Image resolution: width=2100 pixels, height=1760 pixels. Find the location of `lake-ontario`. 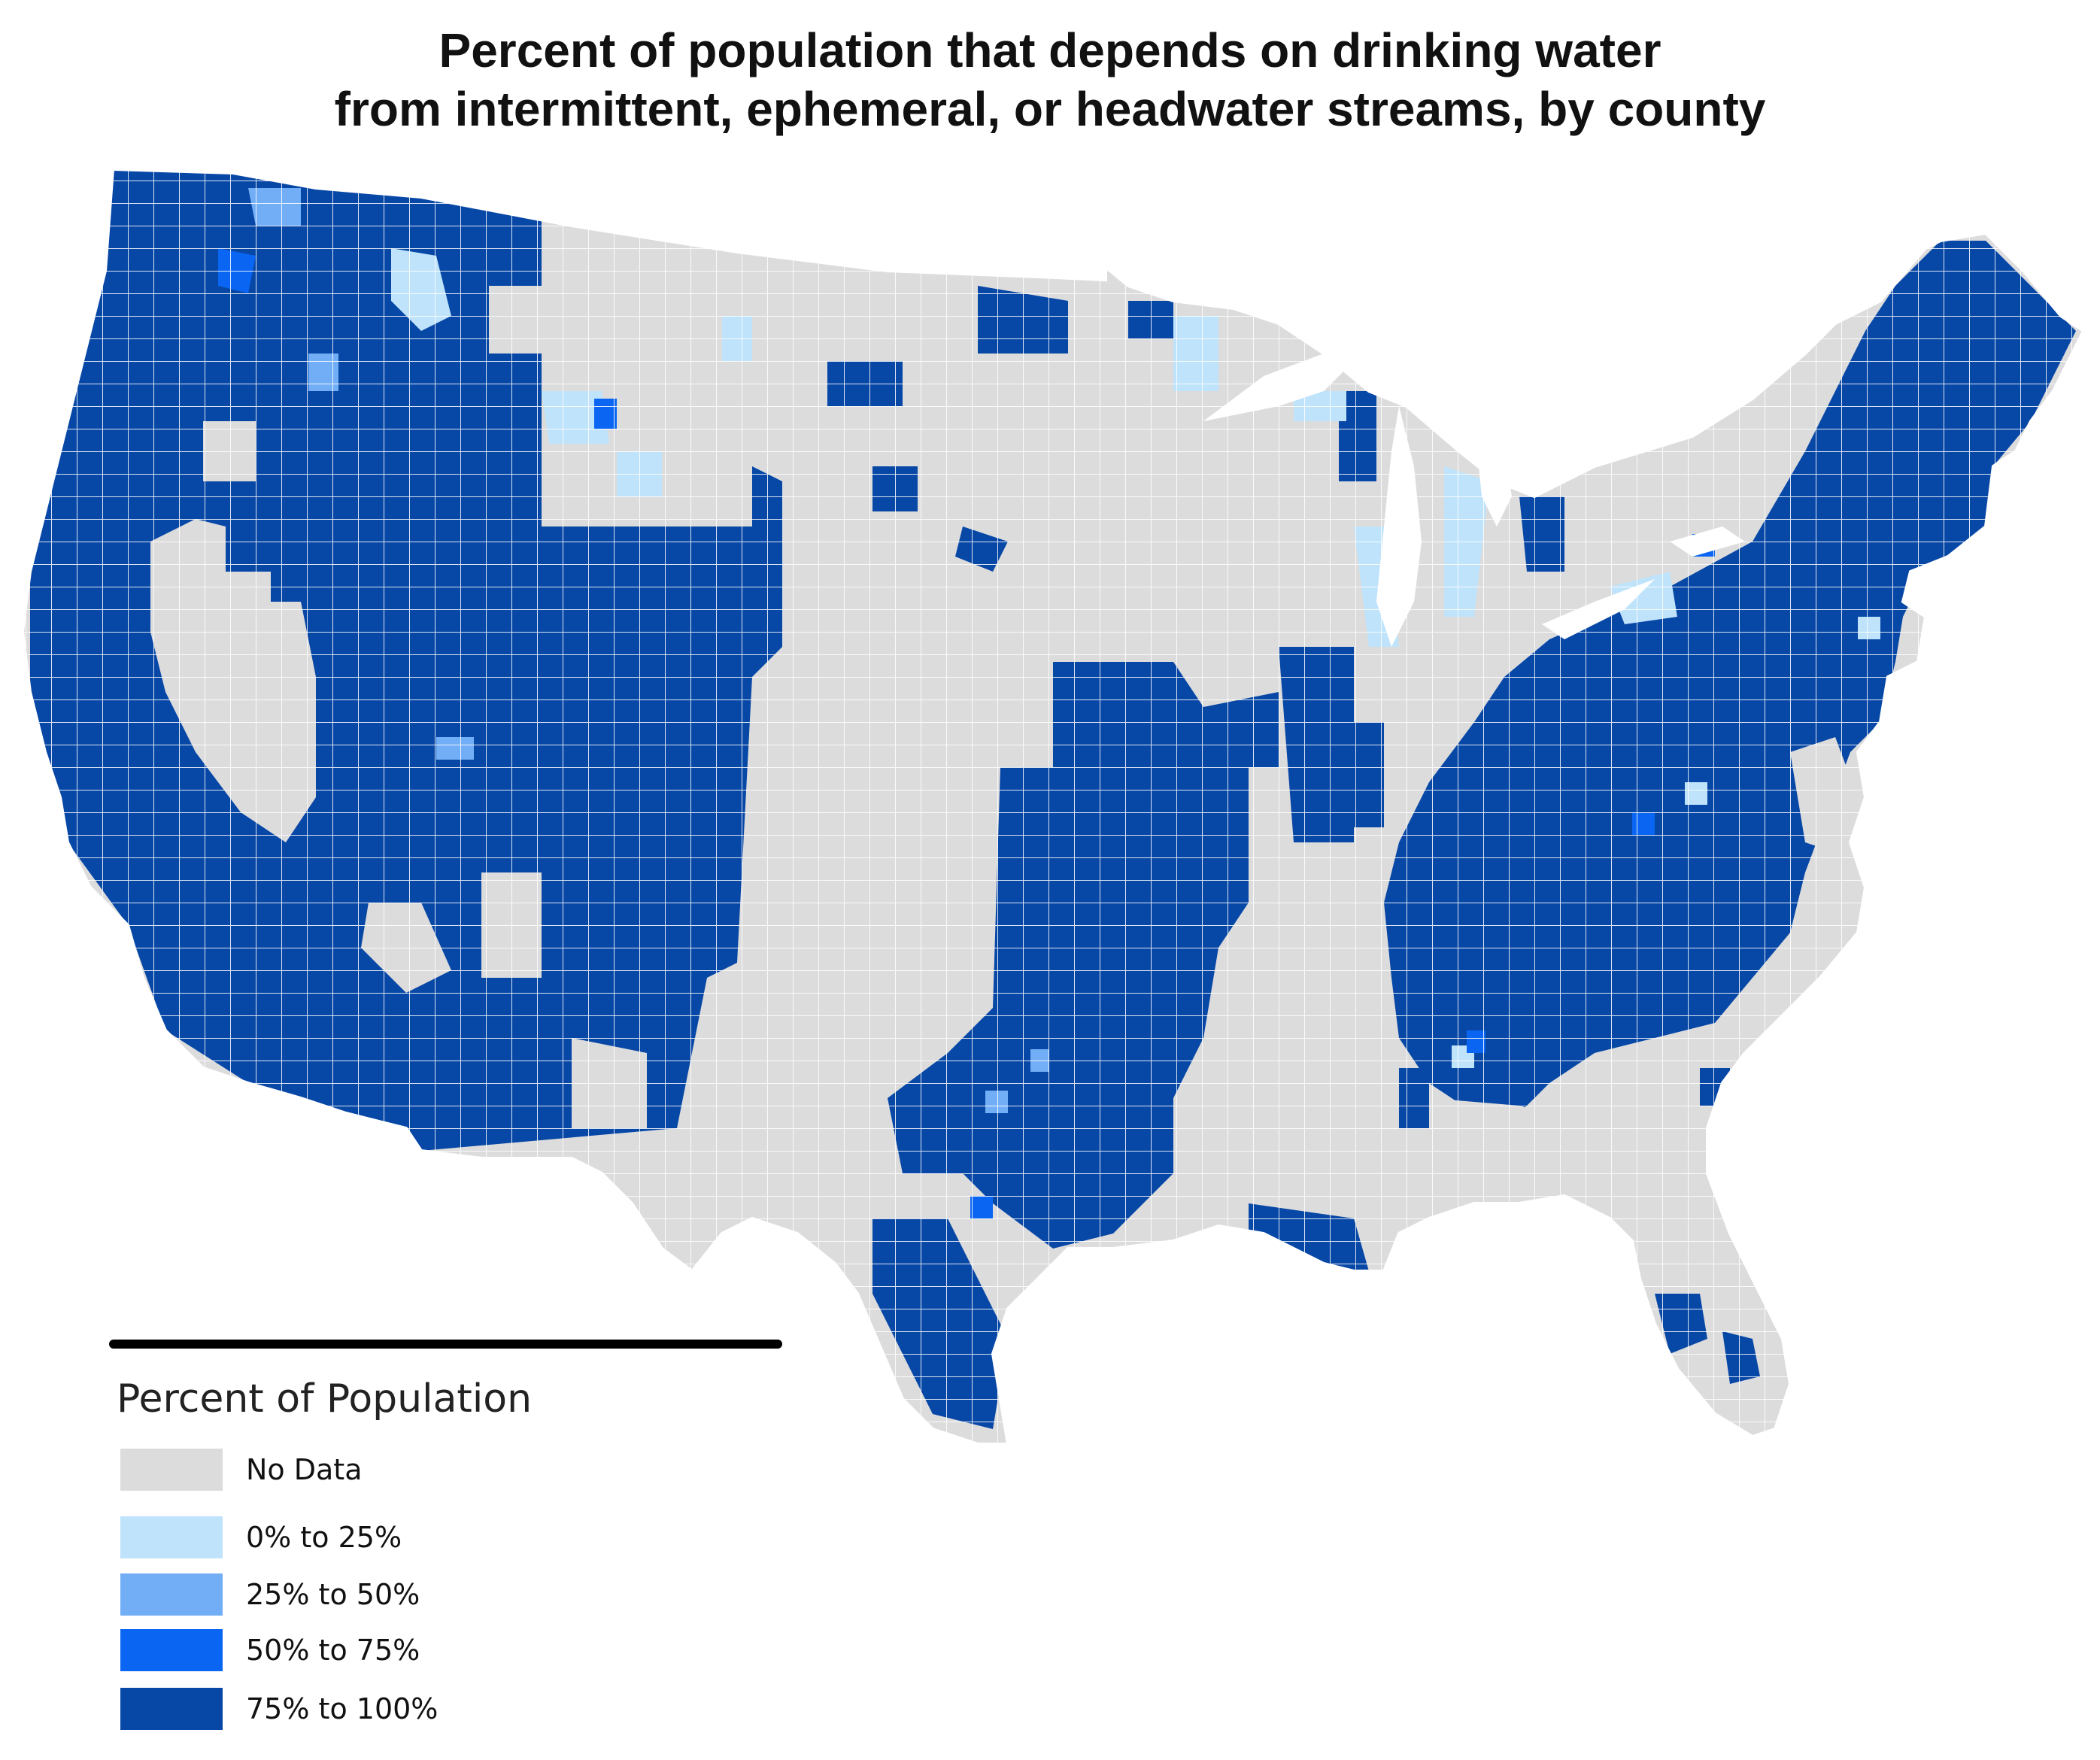

lake-ontario is located at coordinates (1707, 541).